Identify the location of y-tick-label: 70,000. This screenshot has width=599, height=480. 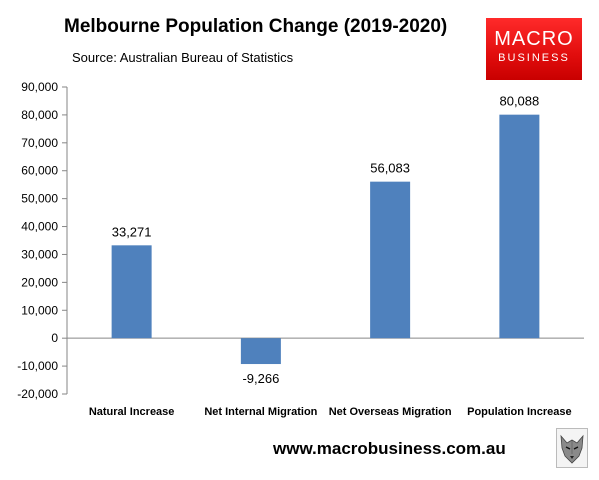
(39, 143).